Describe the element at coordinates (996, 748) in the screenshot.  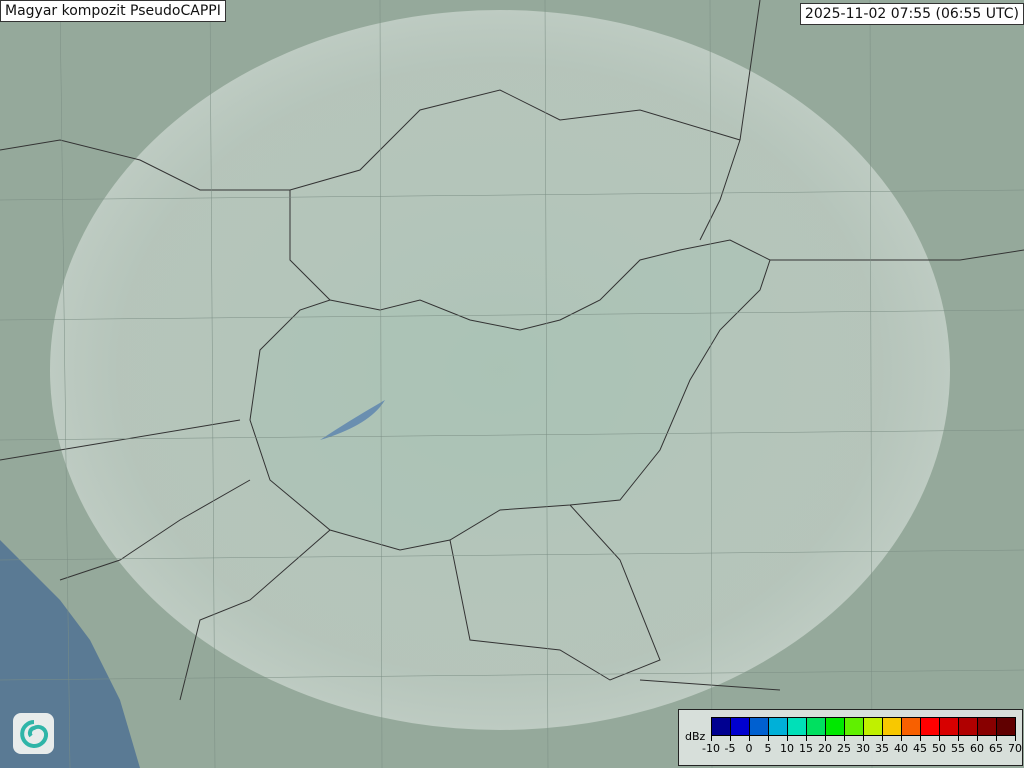
I see `legend-tick-label: 65` at that location.